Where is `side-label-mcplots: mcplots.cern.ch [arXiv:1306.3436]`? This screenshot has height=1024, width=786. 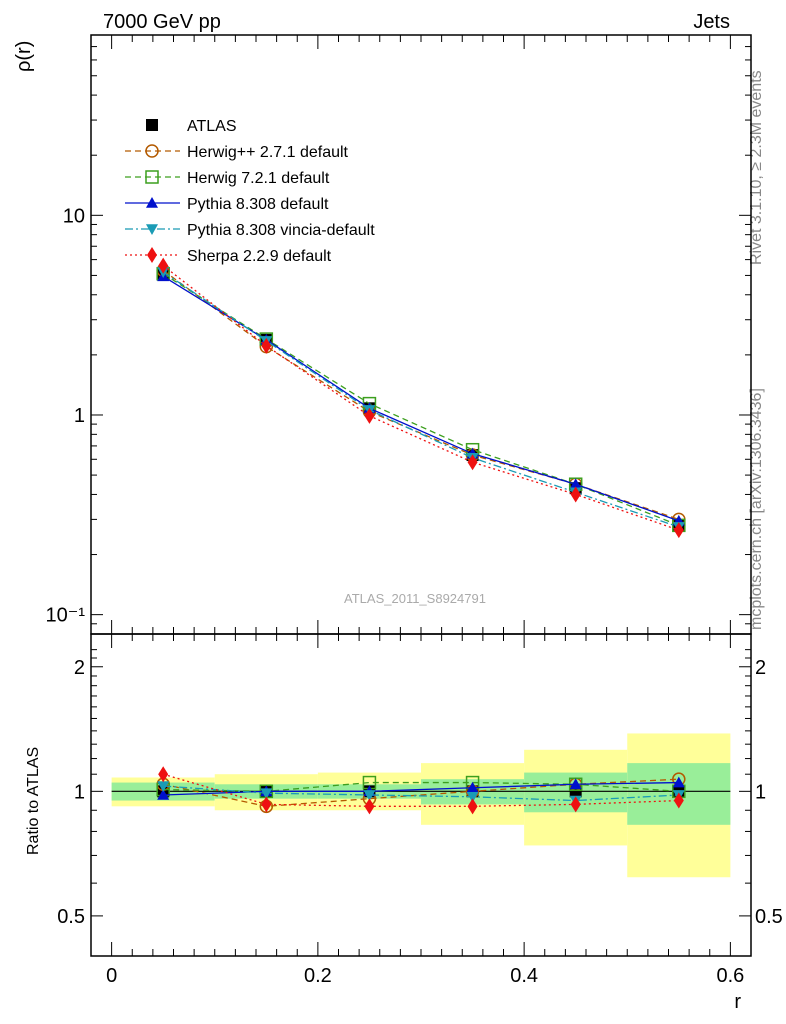
side-label-mcplots: mcplots.cern.ch [arXiv:1306.3436] is located at coordinates (756, 509).